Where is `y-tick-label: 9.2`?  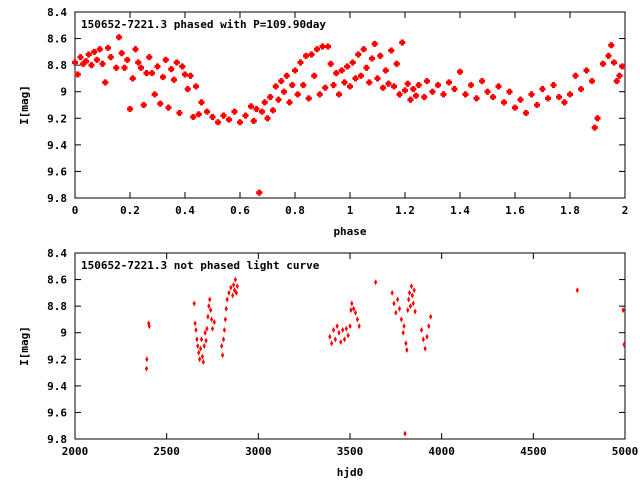
y-tick-label: 9.2 is located at coordinates (57, 359).